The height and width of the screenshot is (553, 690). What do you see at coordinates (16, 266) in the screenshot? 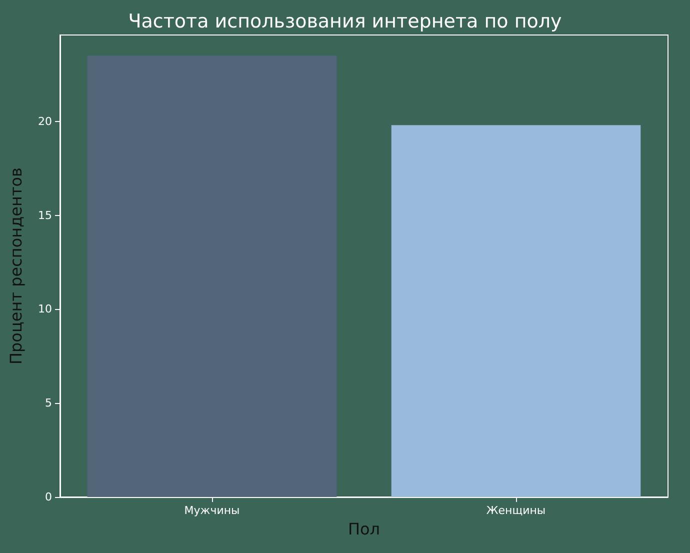
I see `y-axis-title: Процент респондентов` at bounding box center [16, 266].